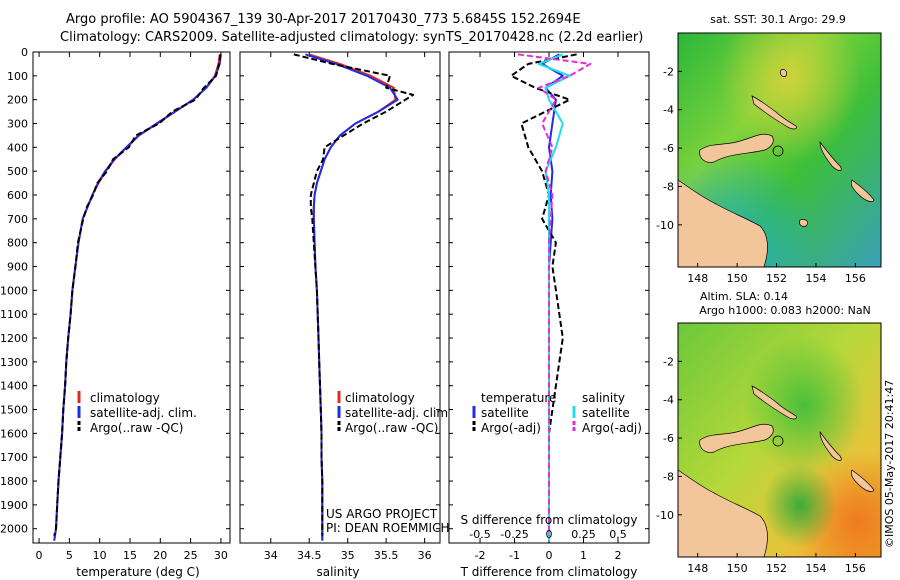  I want to click on x-tick-label: 35, so click(348, 555).